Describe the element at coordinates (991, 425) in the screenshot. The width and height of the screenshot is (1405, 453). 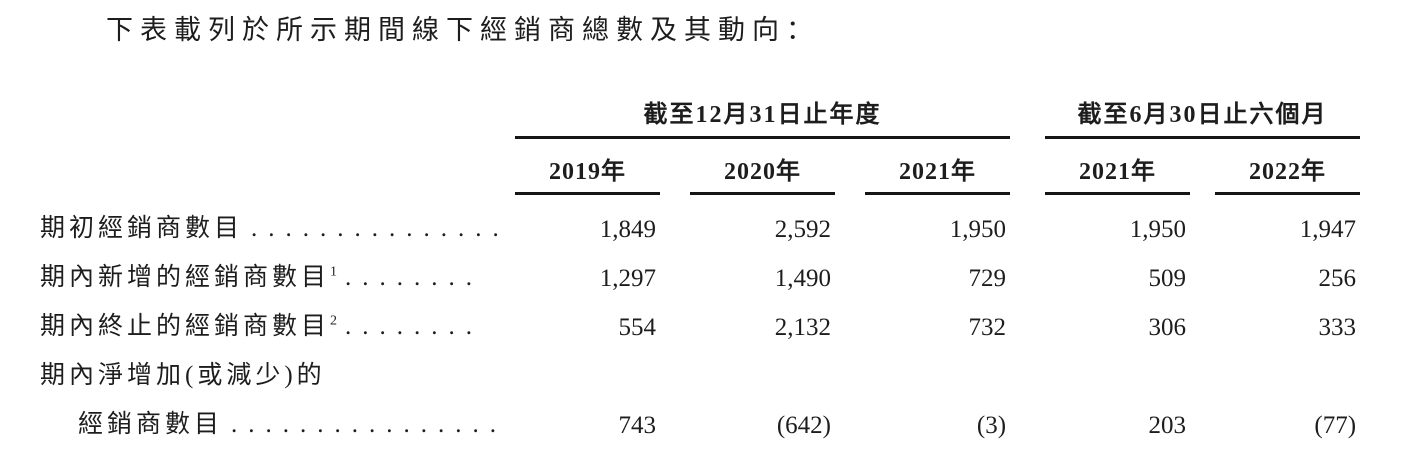
I see `value-cell: (3)` at that location.